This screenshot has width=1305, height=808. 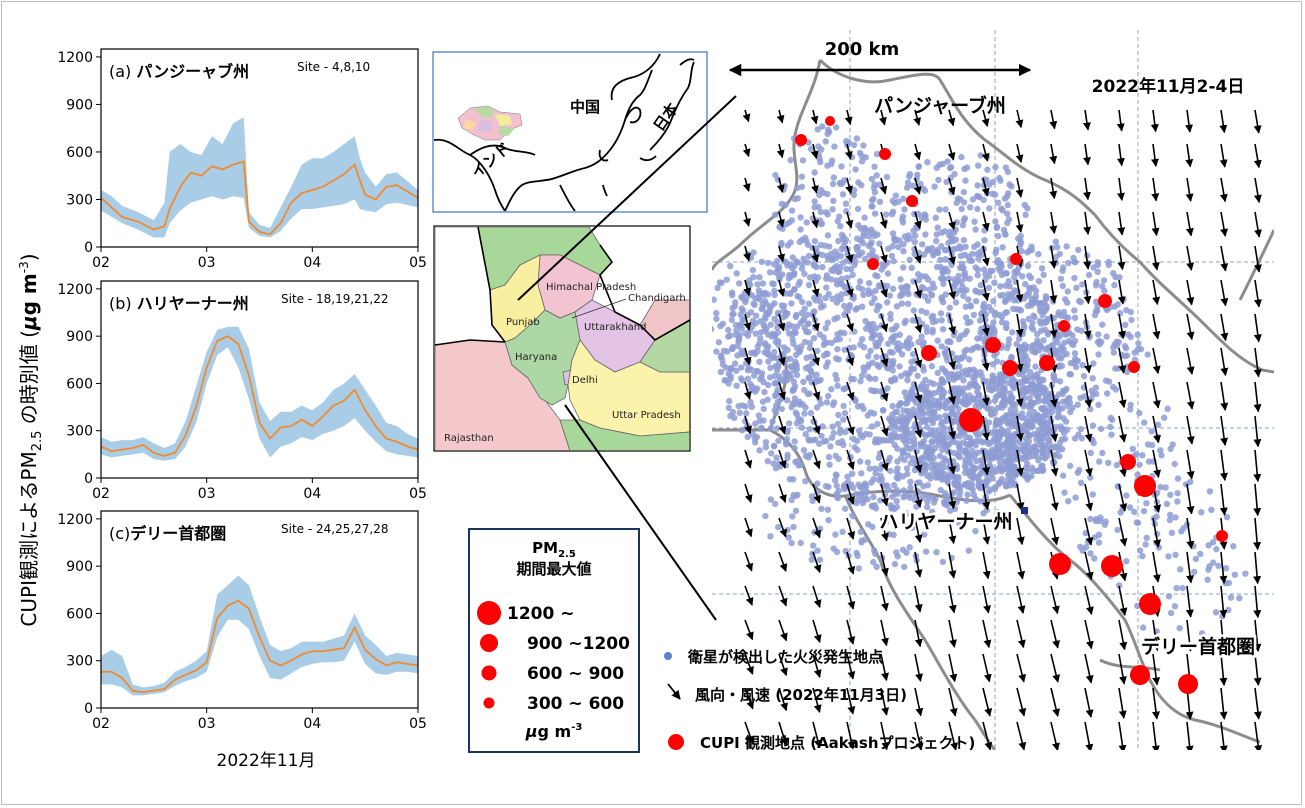 I want to click on y-tick-label: 900, so click(x=79, y=337).